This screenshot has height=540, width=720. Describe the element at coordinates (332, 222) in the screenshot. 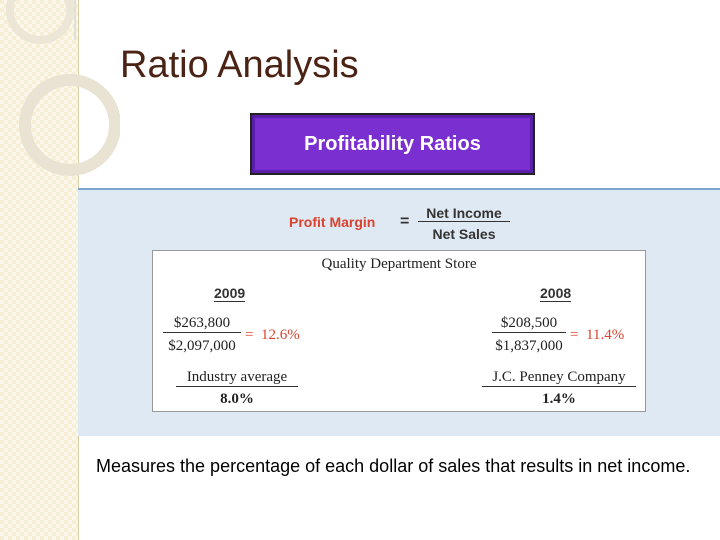

I see `formula-name: Profit Margin` at that location.